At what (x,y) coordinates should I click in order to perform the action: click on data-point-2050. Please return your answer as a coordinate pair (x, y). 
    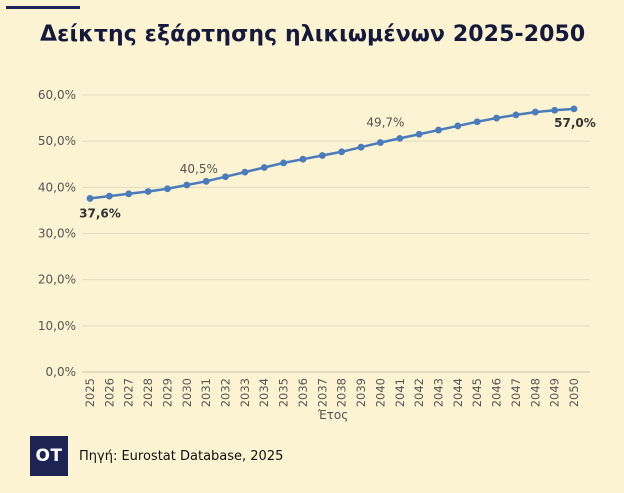
    Looking at the image, I should click on (574, 109).